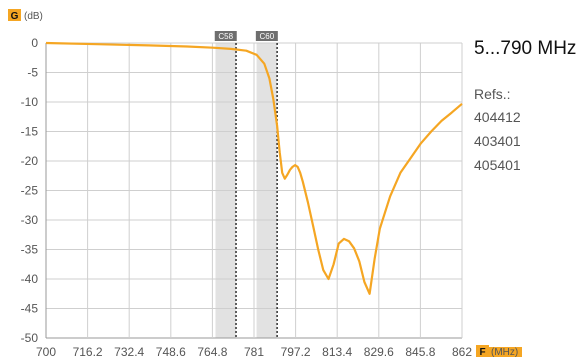 Image resolution: width=581 pixels, height=360 pixels. Describe the element at coordinates (32, 73) in the screenshot. I see `y-tick-label: -5` at that location.